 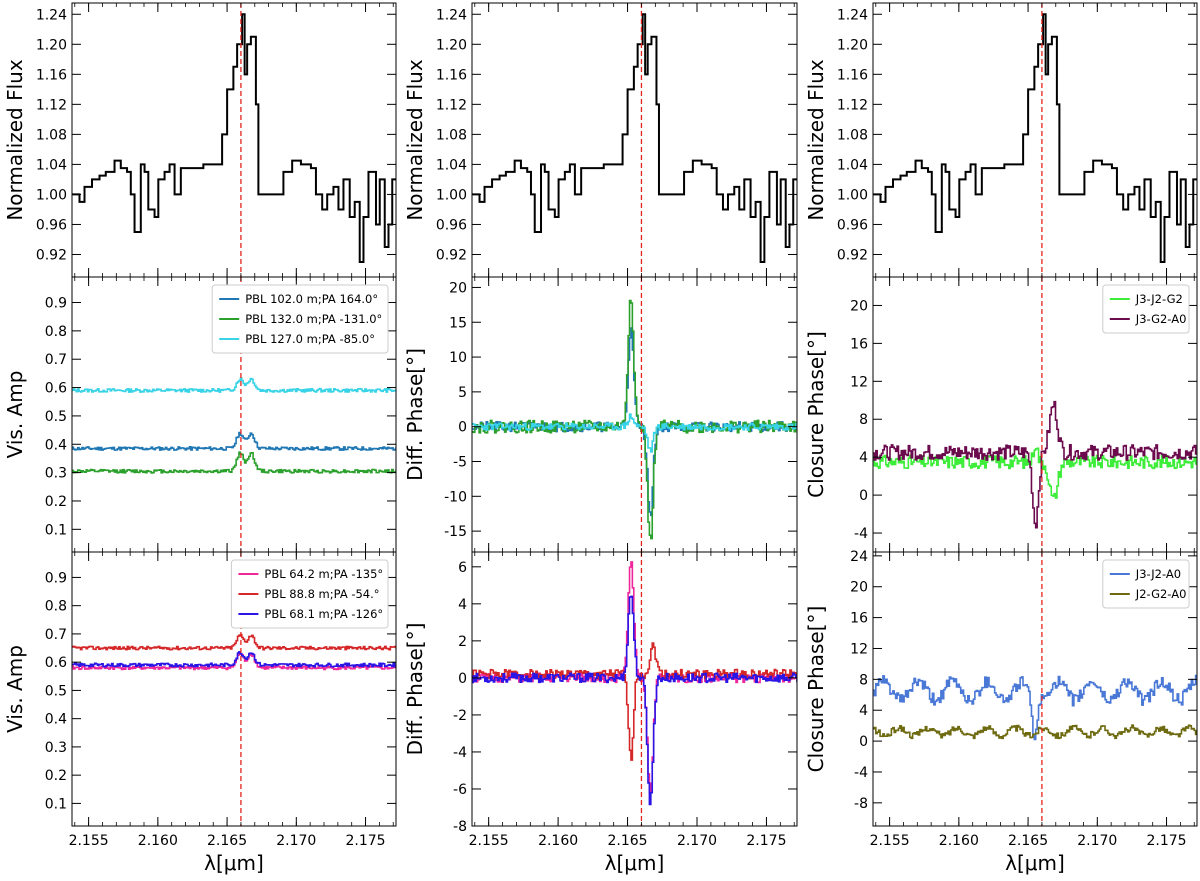 I want to click on ytick-label: 1.12, so click(x=51, y=105).